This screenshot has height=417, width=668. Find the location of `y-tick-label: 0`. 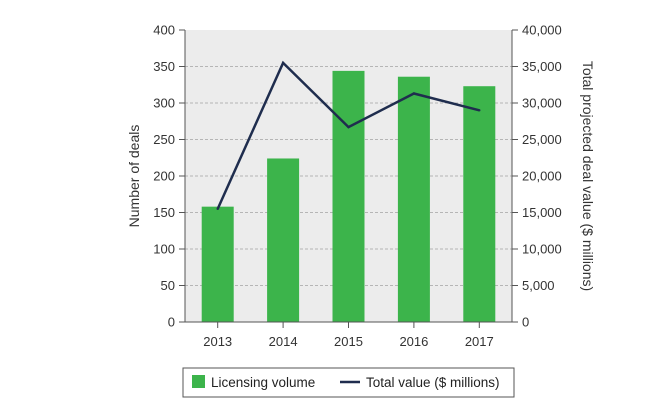

y-tick-label: 0 is located at coordinates (171, 322).